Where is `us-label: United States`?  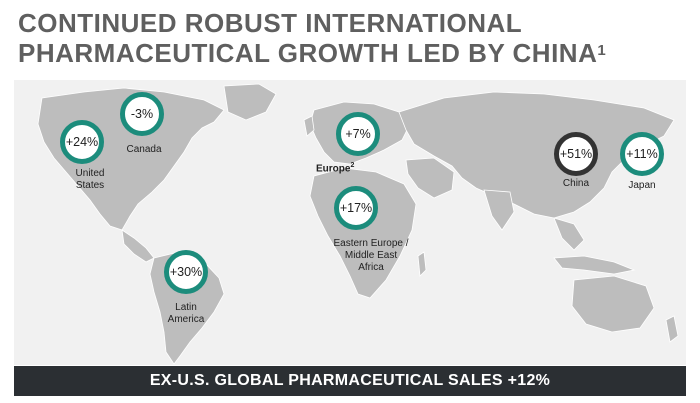 us-label: United States is located at coordinates (90, 180).